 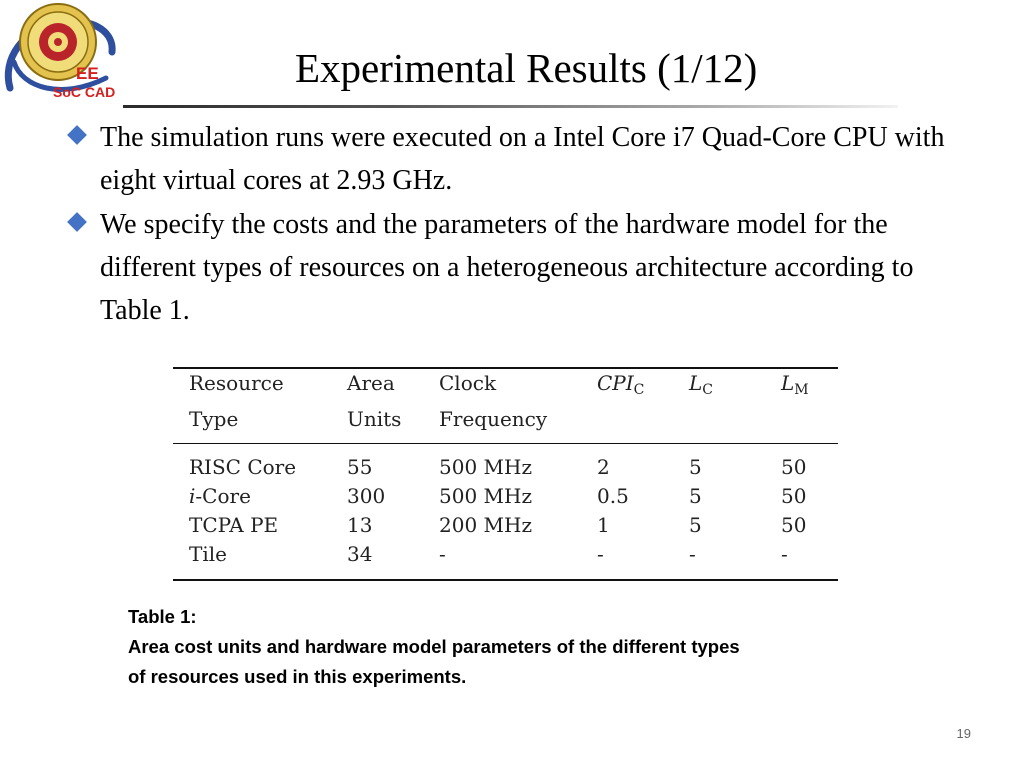 What do you see at coordinates (60, 51) in the screenshot?
I see `university-seal-icon: EE SoC CAD` at bounding box center [60, 51].